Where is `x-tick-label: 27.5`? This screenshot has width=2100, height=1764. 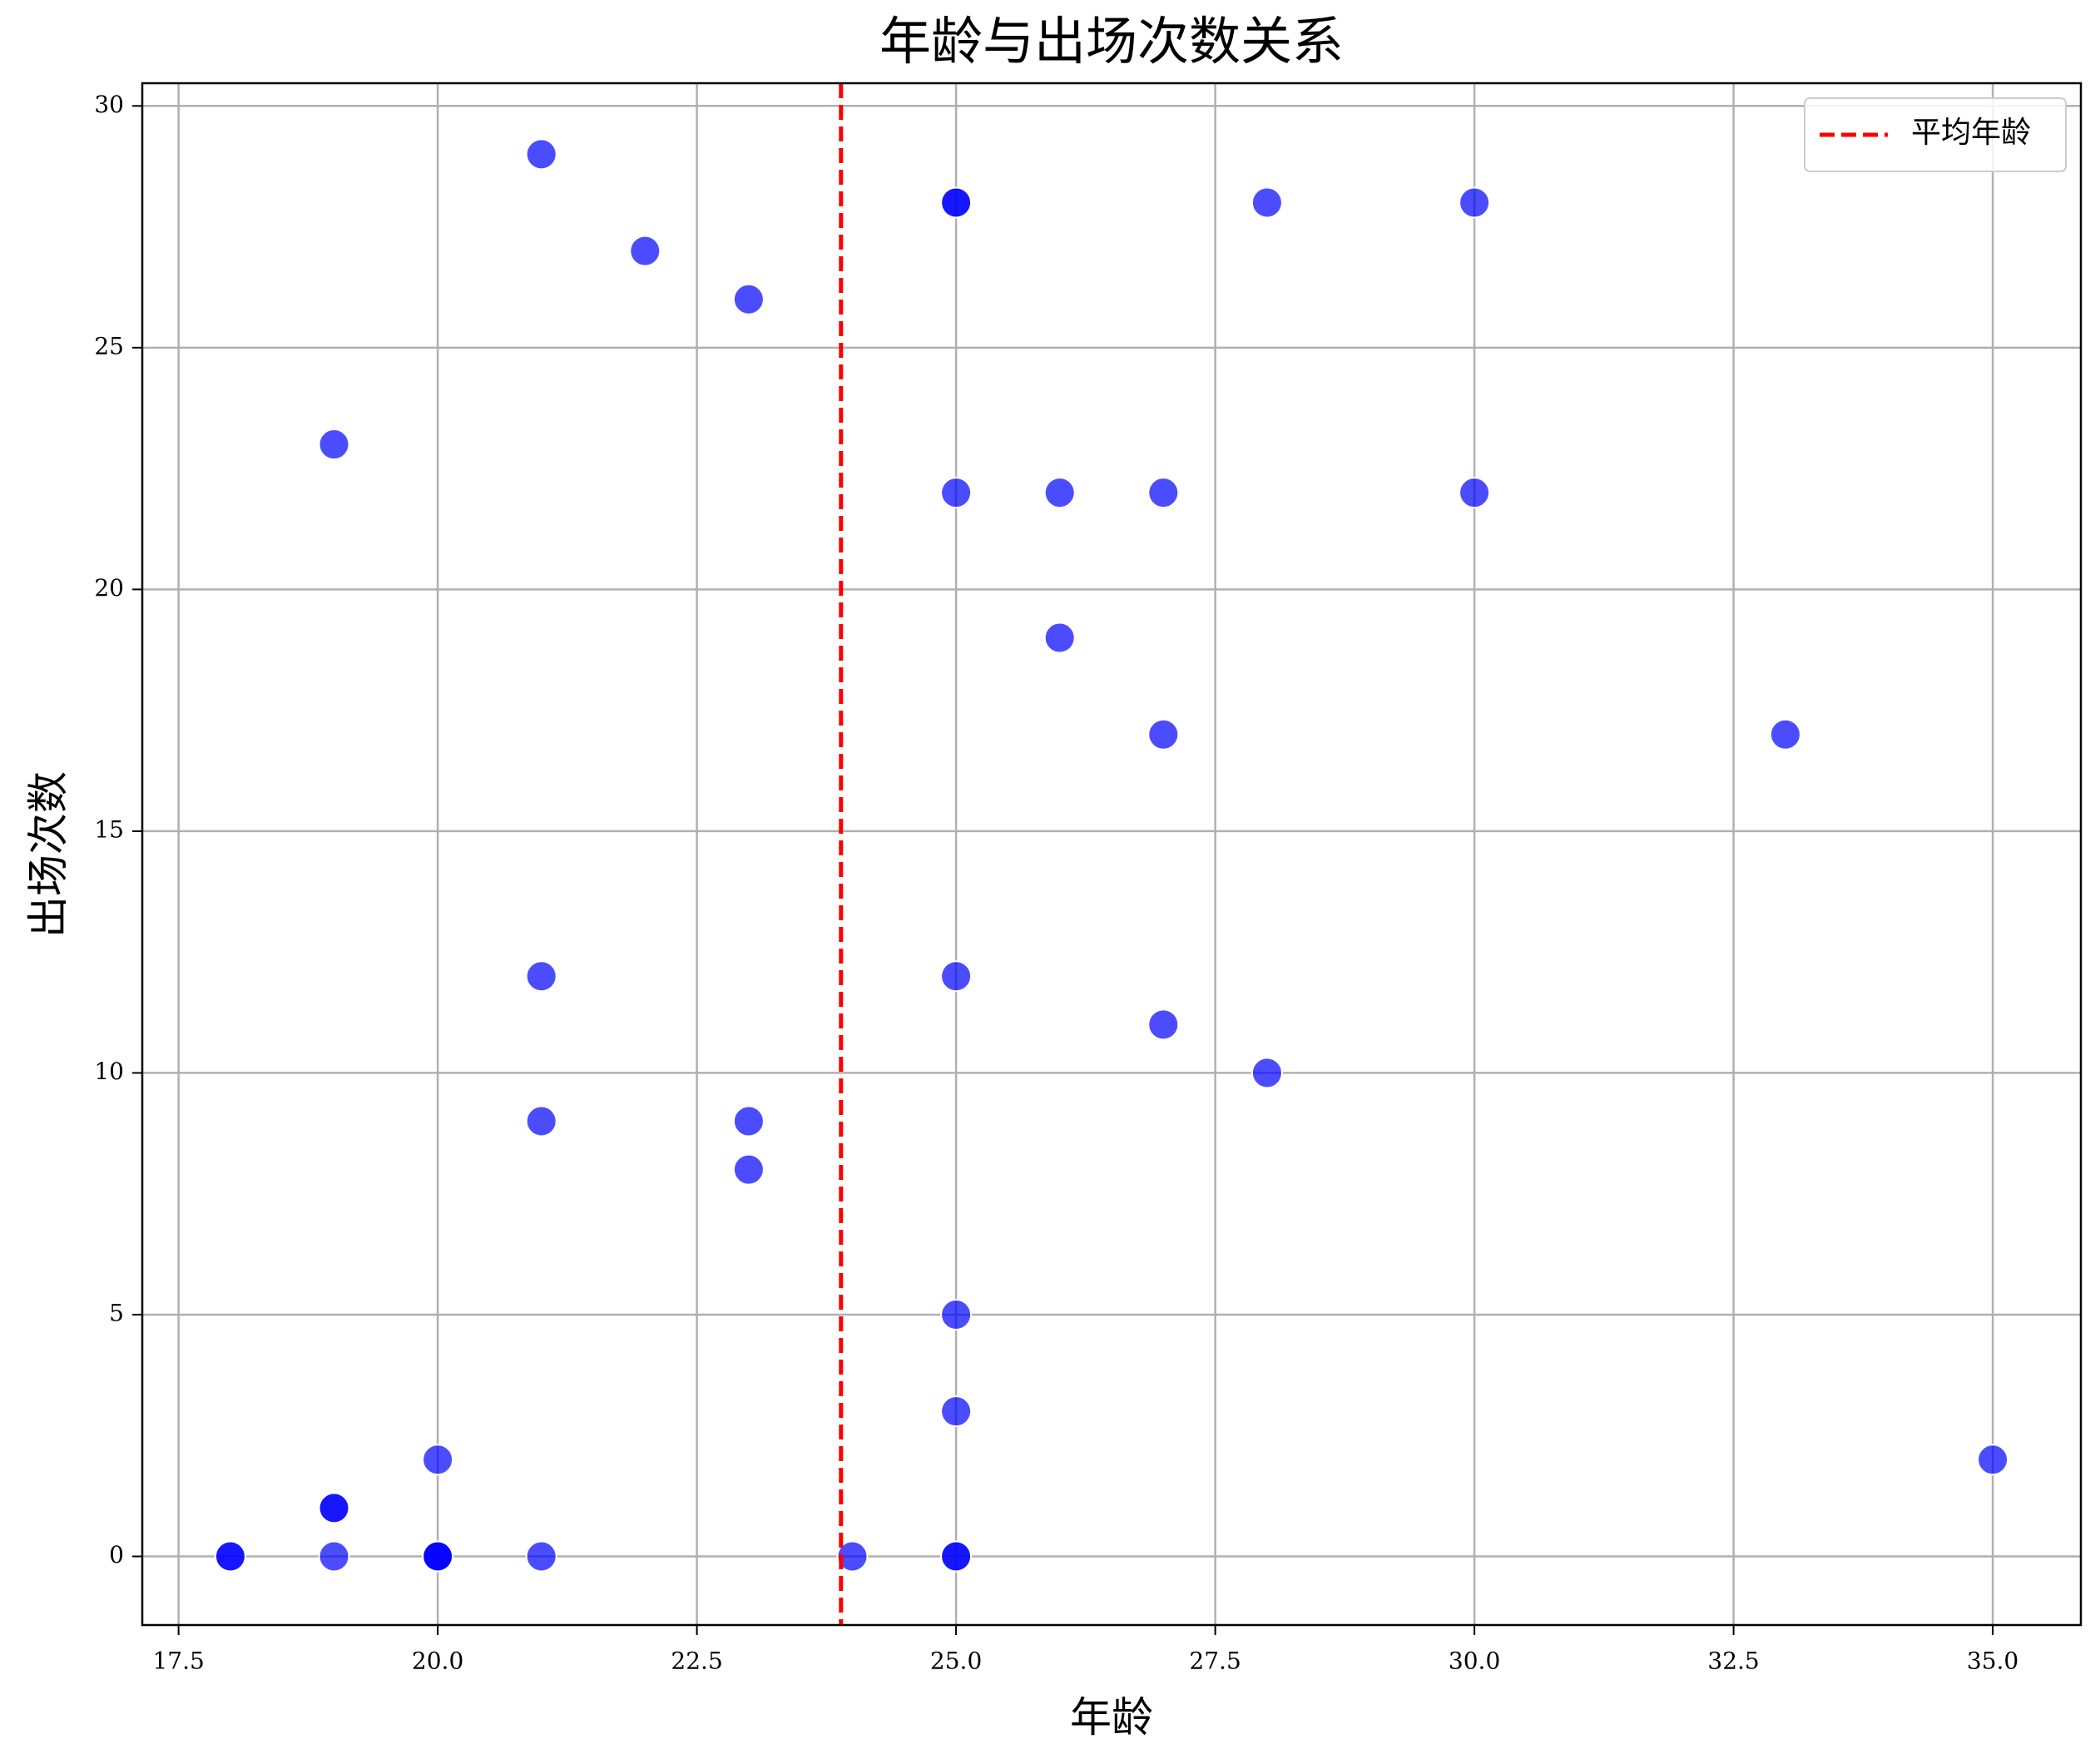 x-tick-label: 27.5 is located at coordinates (1215, 1661).